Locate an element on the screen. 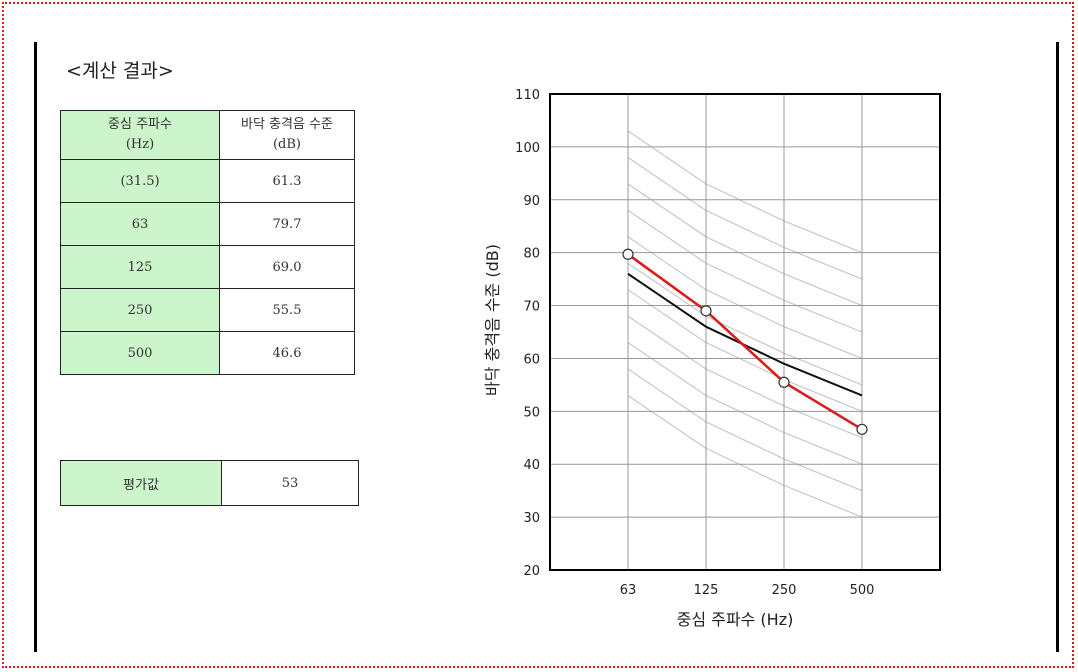 The height and width of the screenshot is (672, 1078). x-tick-label: 500 is located at coordinates (862, 590).